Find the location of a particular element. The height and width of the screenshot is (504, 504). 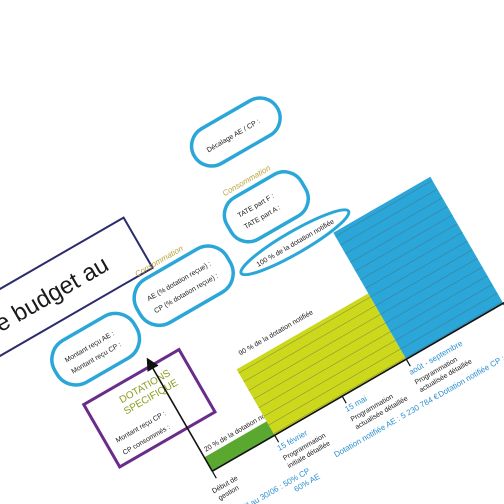

milestone-start: Début de gestion is located at coordinates (225, 488).